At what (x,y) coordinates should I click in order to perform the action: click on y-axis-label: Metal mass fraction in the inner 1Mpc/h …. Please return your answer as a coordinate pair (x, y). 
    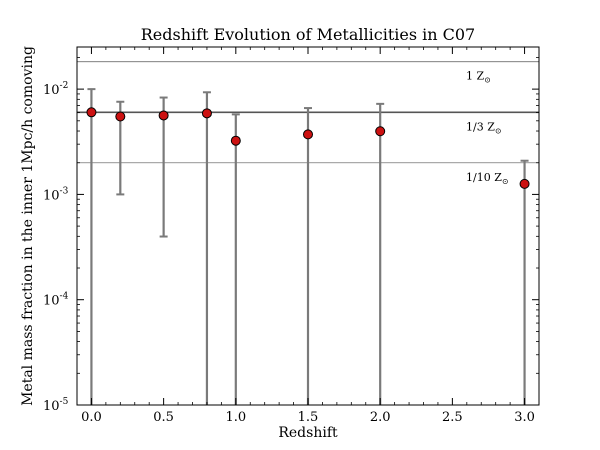
    Looking at the image, I should click on (28, 226).